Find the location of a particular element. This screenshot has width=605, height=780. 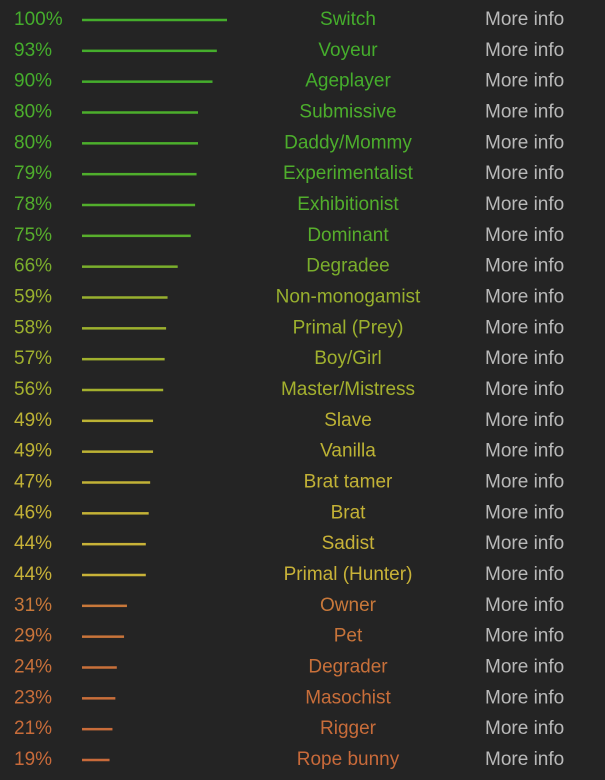

percent-label: 100% is located at coordinates (38, 19).